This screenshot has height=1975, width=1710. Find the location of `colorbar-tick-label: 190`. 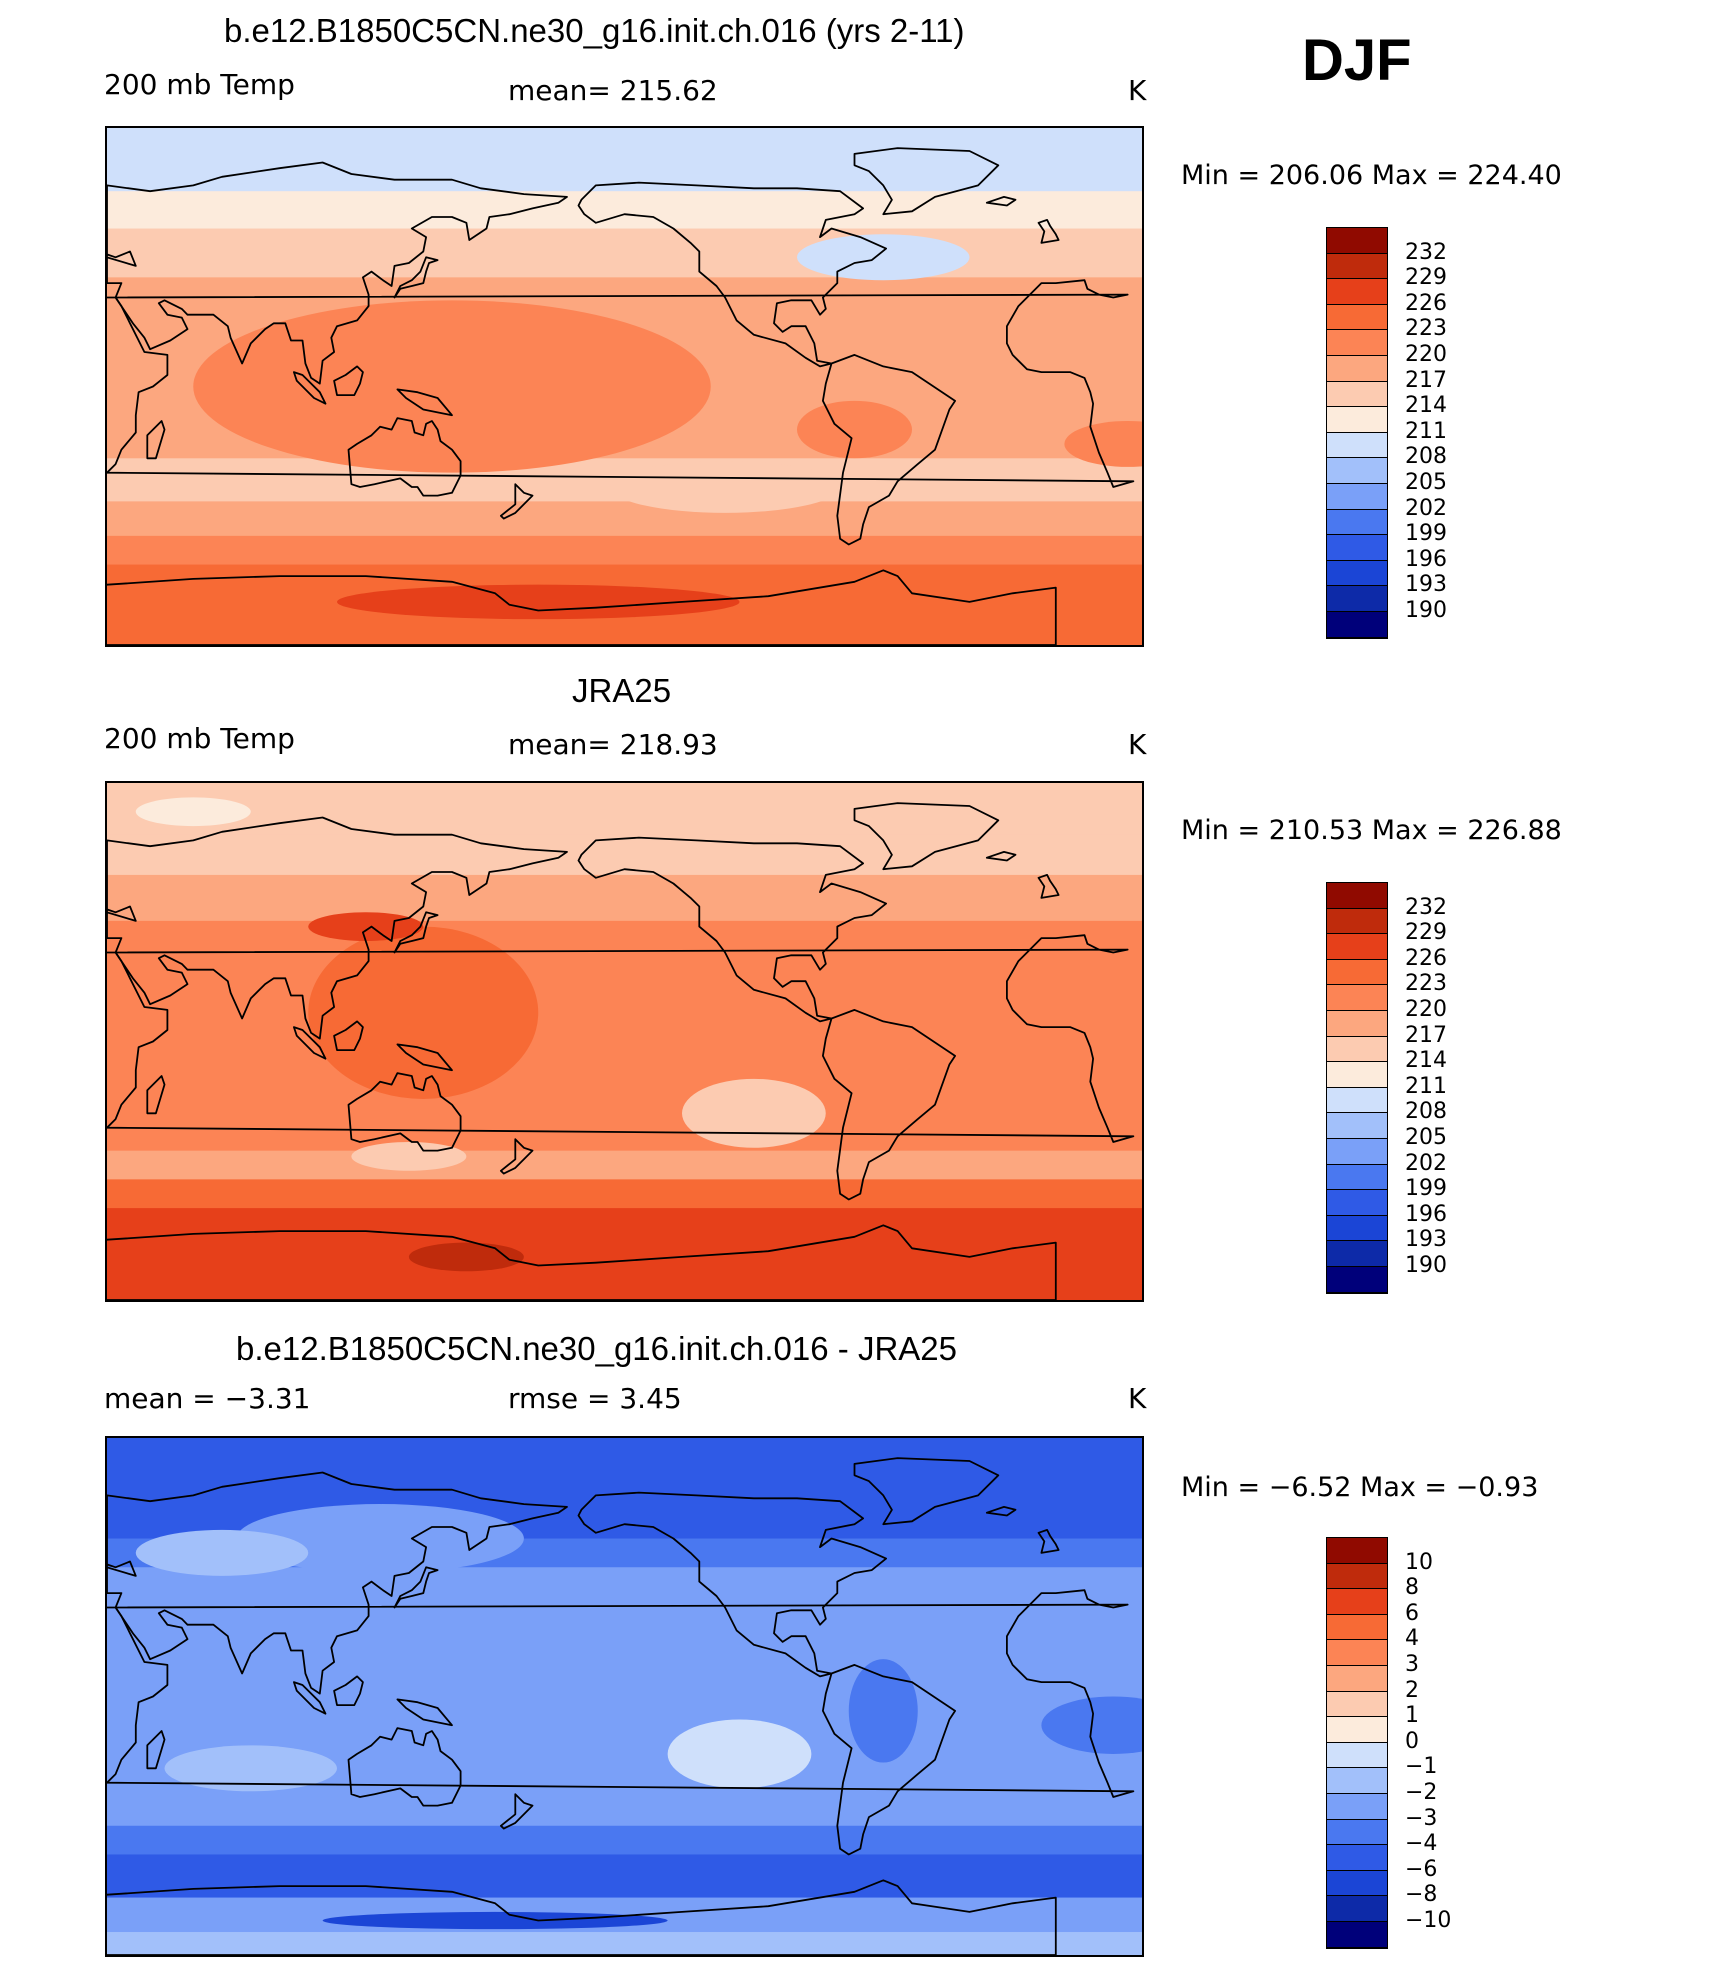

colorbar-tick-label: 190 is located at coordinates (1426, 610).